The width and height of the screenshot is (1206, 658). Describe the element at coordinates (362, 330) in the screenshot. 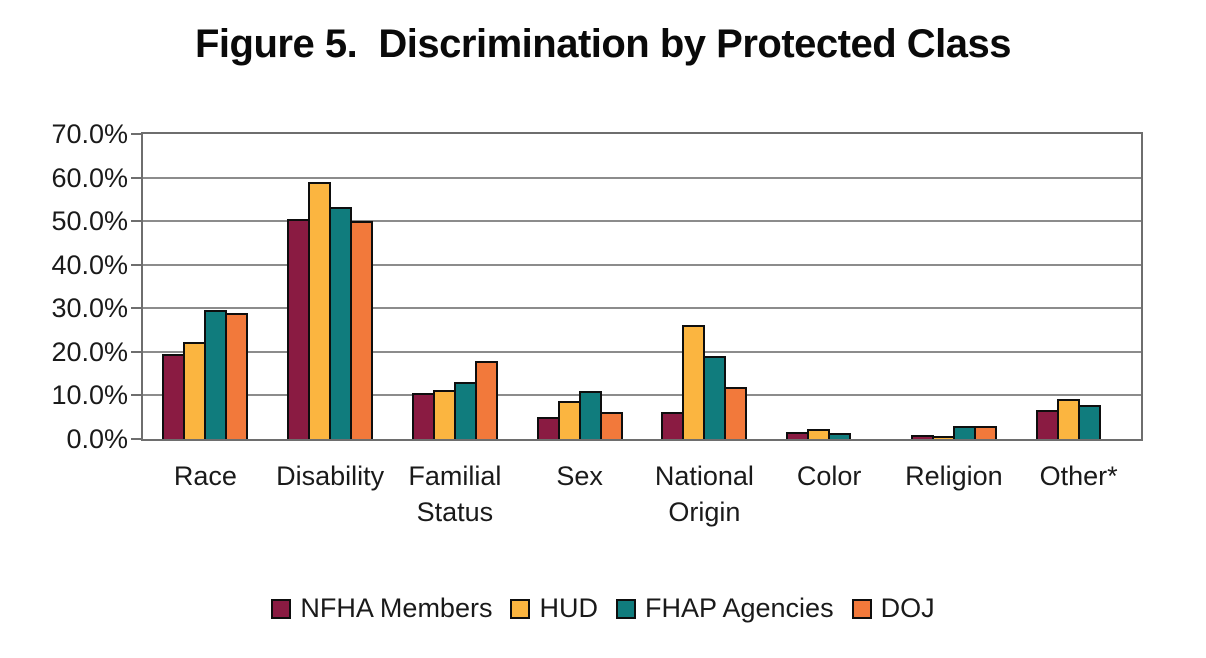

I see `bar-doj-disability` at that location.